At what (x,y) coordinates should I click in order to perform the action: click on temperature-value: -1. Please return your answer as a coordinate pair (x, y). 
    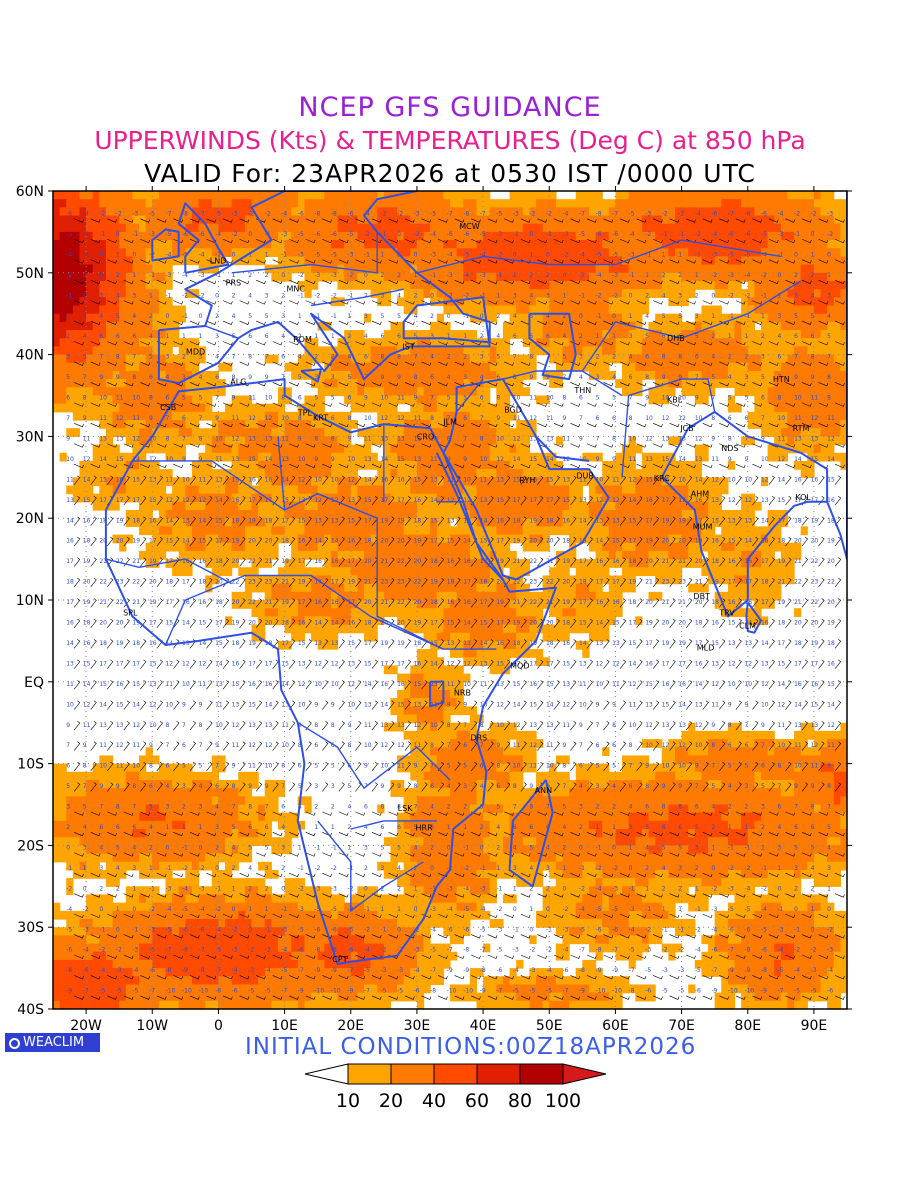
    Looking at the image, I should click on (284, 254).